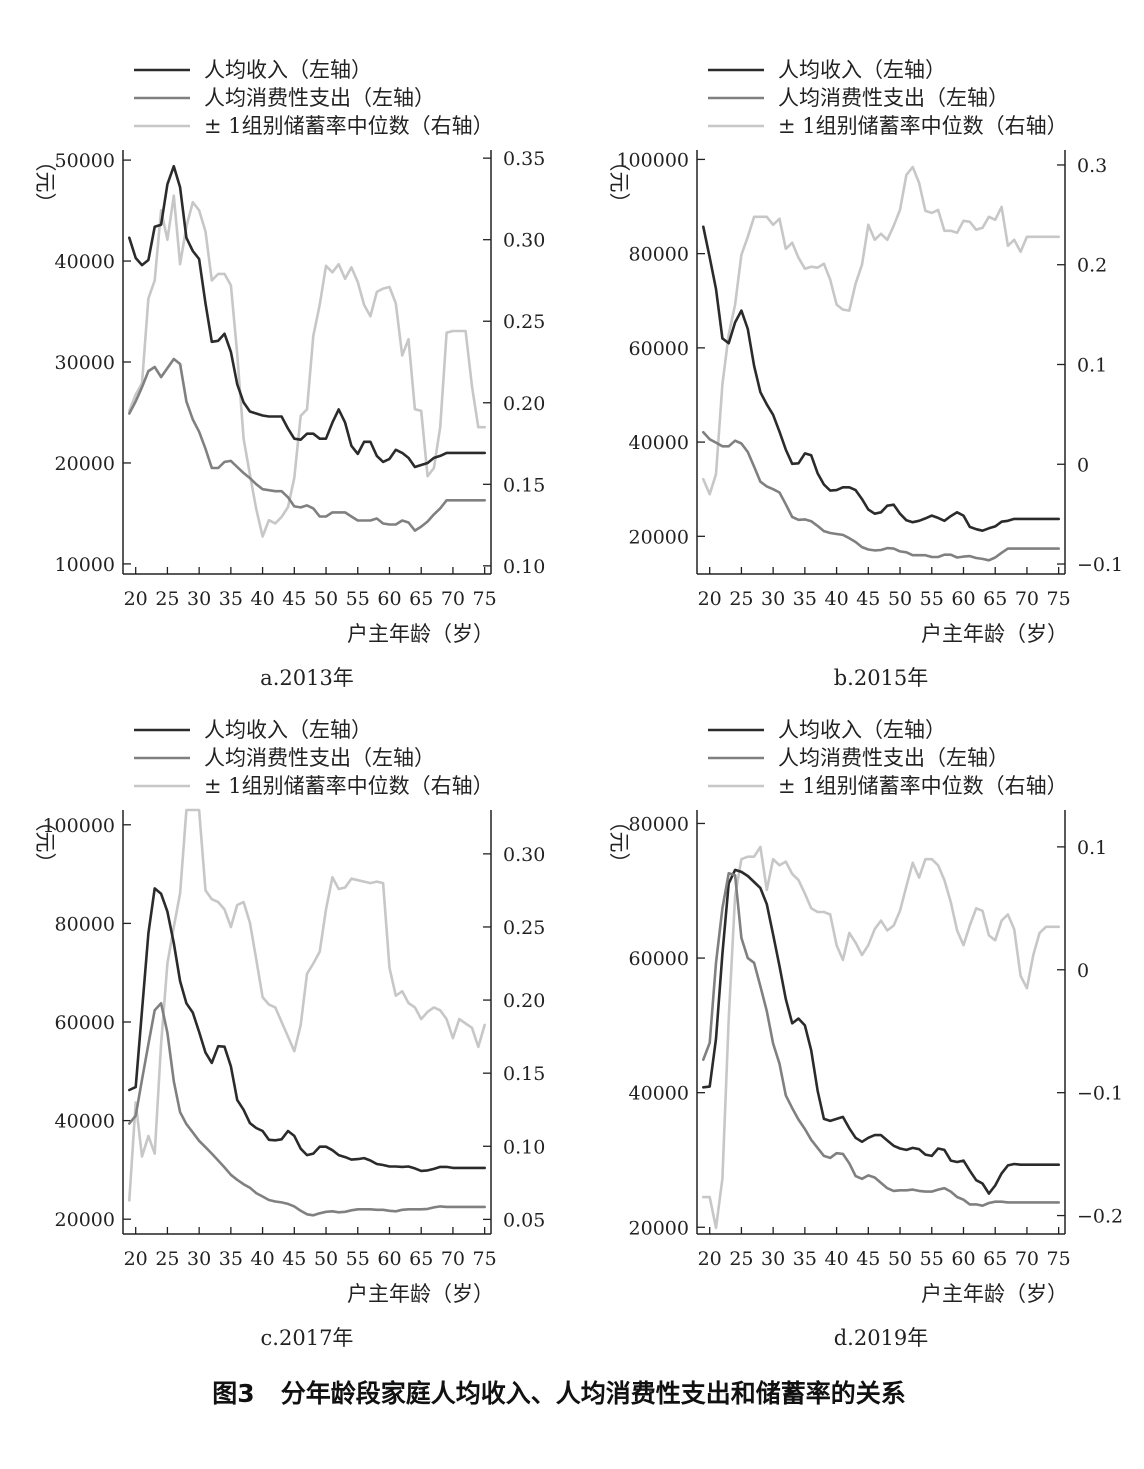  I want to click on figure-caption: 图3 分年龄段家庭人均收入、人均消费性支出和储蓄率的关系, so click(572, 1392).